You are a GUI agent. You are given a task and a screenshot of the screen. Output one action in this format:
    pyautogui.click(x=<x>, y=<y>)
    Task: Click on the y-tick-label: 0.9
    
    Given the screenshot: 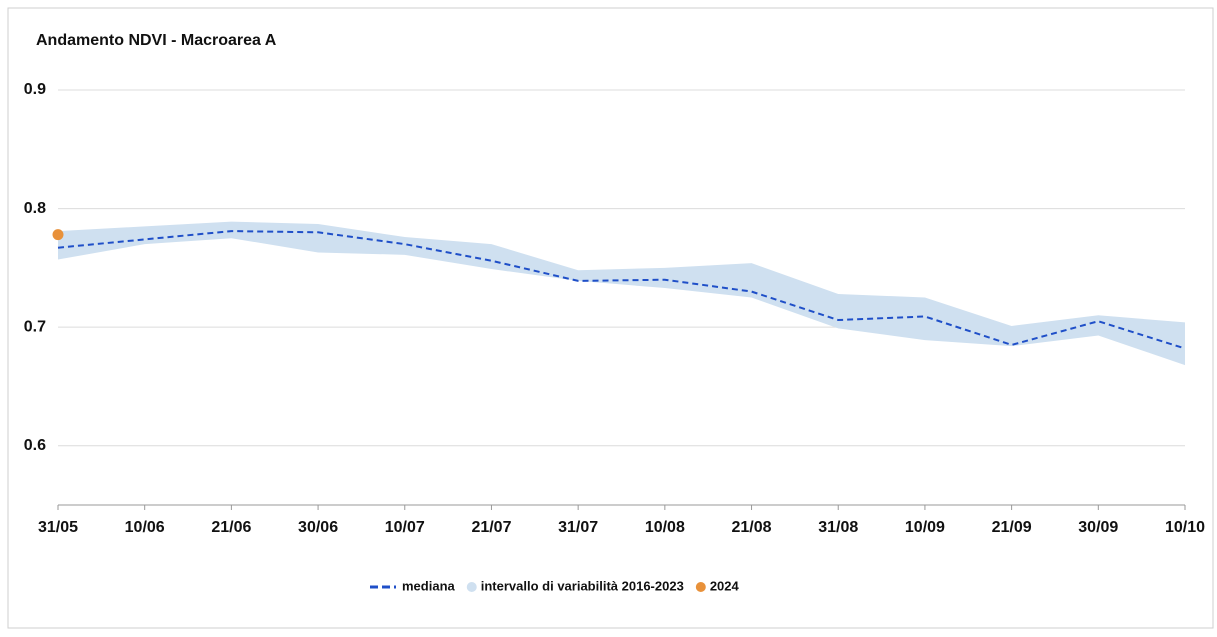 What is the action you would take?
    pyautogui.click(x=35, y=89)
    